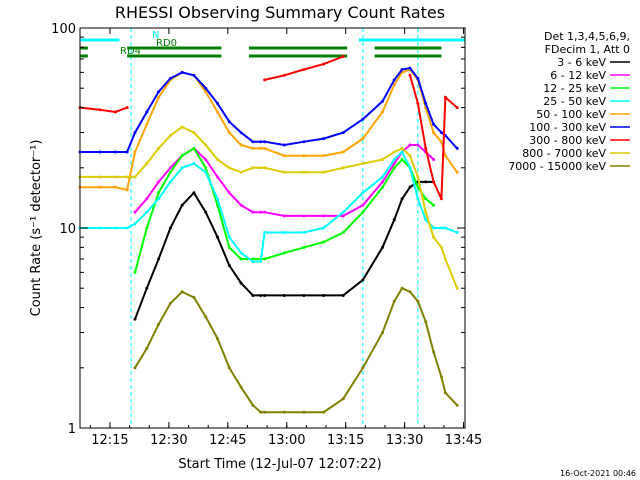  Describe the element at coordinates (130, 51) in the screenshot. I see `flag-label-rd4: RD4` at that location.